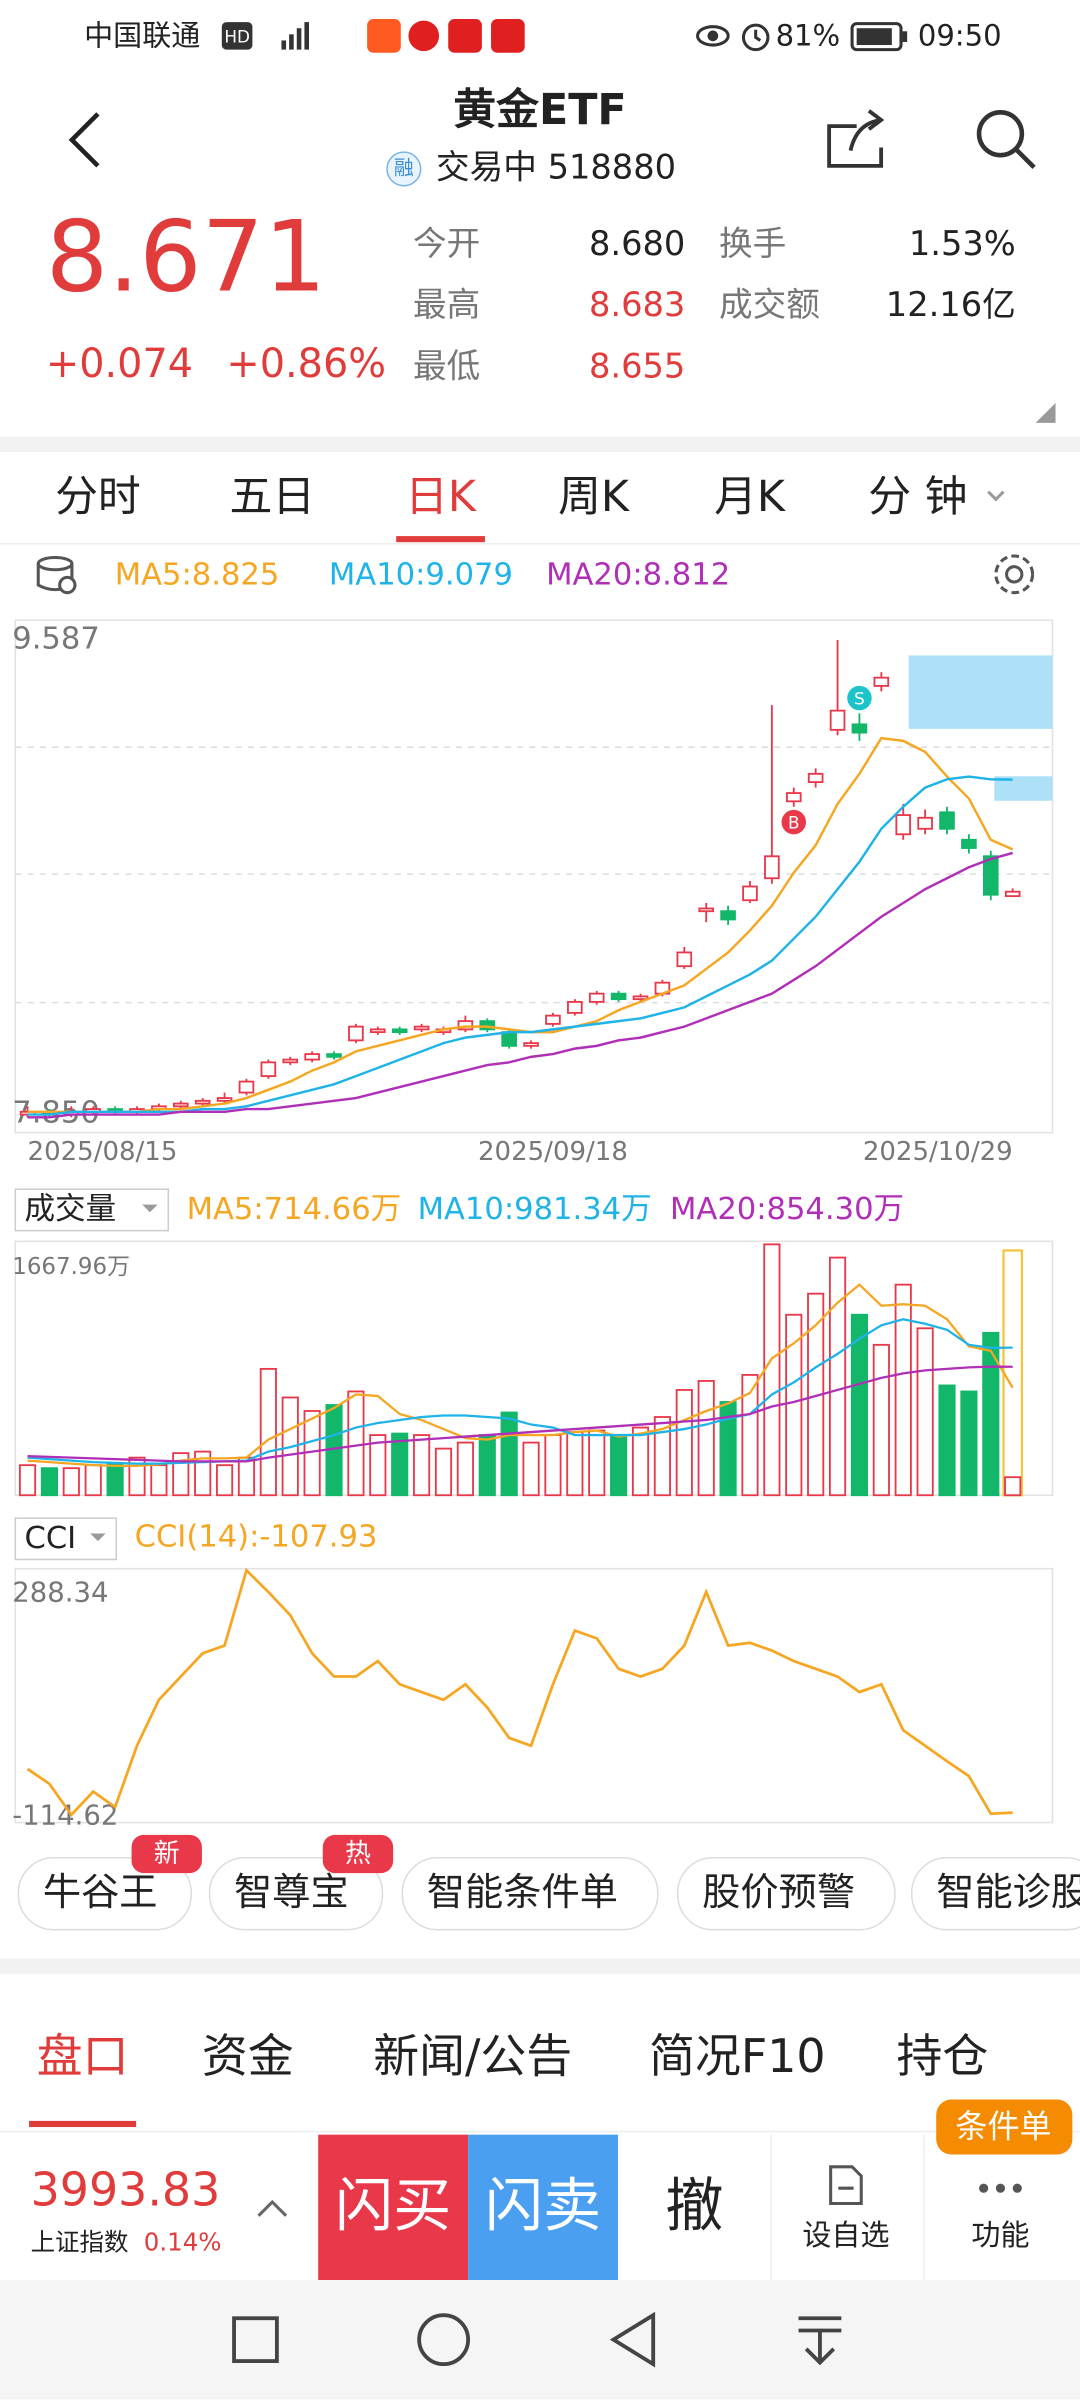  What do you see at coordinates (951, 304) in the screenshot?
I see `stat-value: 12.16亿` at bounding box center [951, 304].